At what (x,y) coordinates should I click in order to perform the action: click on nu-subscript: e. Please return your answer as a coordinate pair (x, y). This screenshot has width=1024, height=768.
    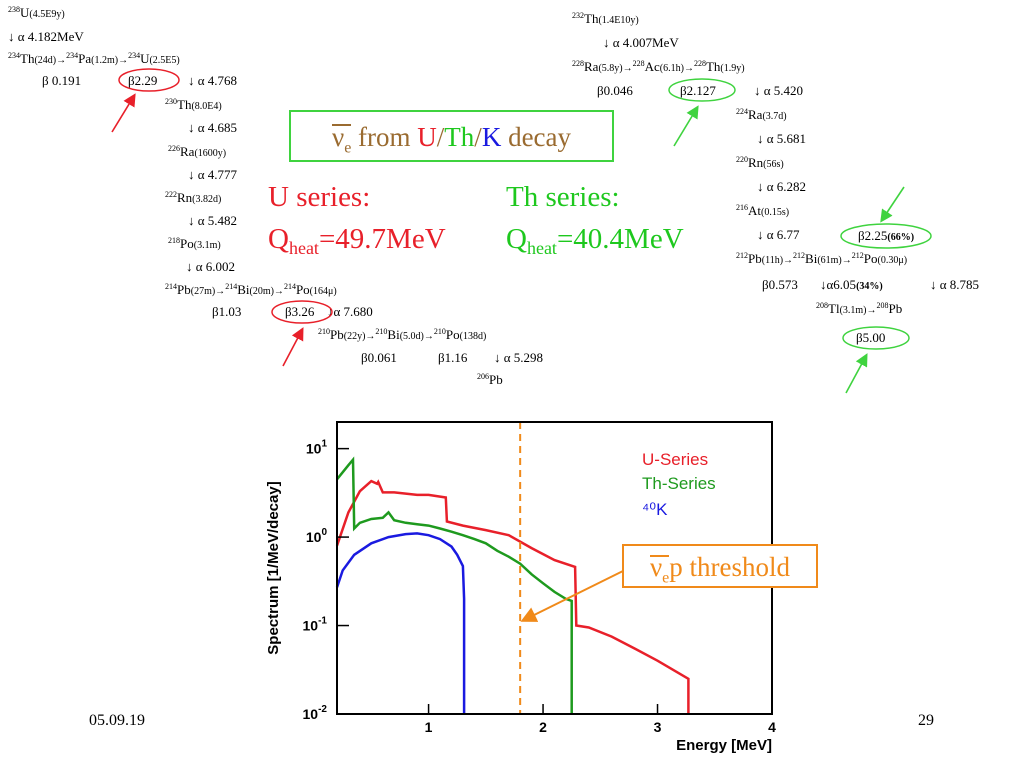
    Looking at the image, I should click on (666, 578).